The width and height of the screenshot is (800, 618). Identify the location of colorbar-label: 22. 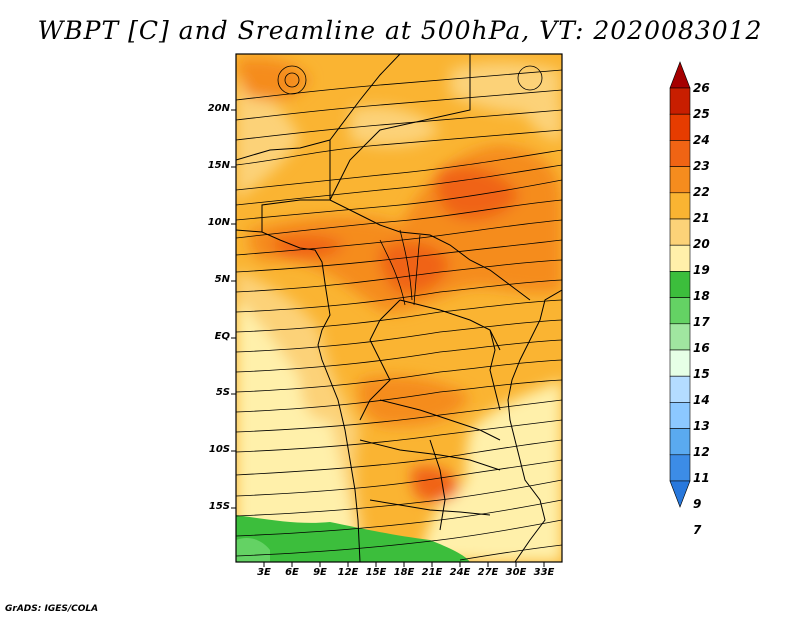
(701, 192).